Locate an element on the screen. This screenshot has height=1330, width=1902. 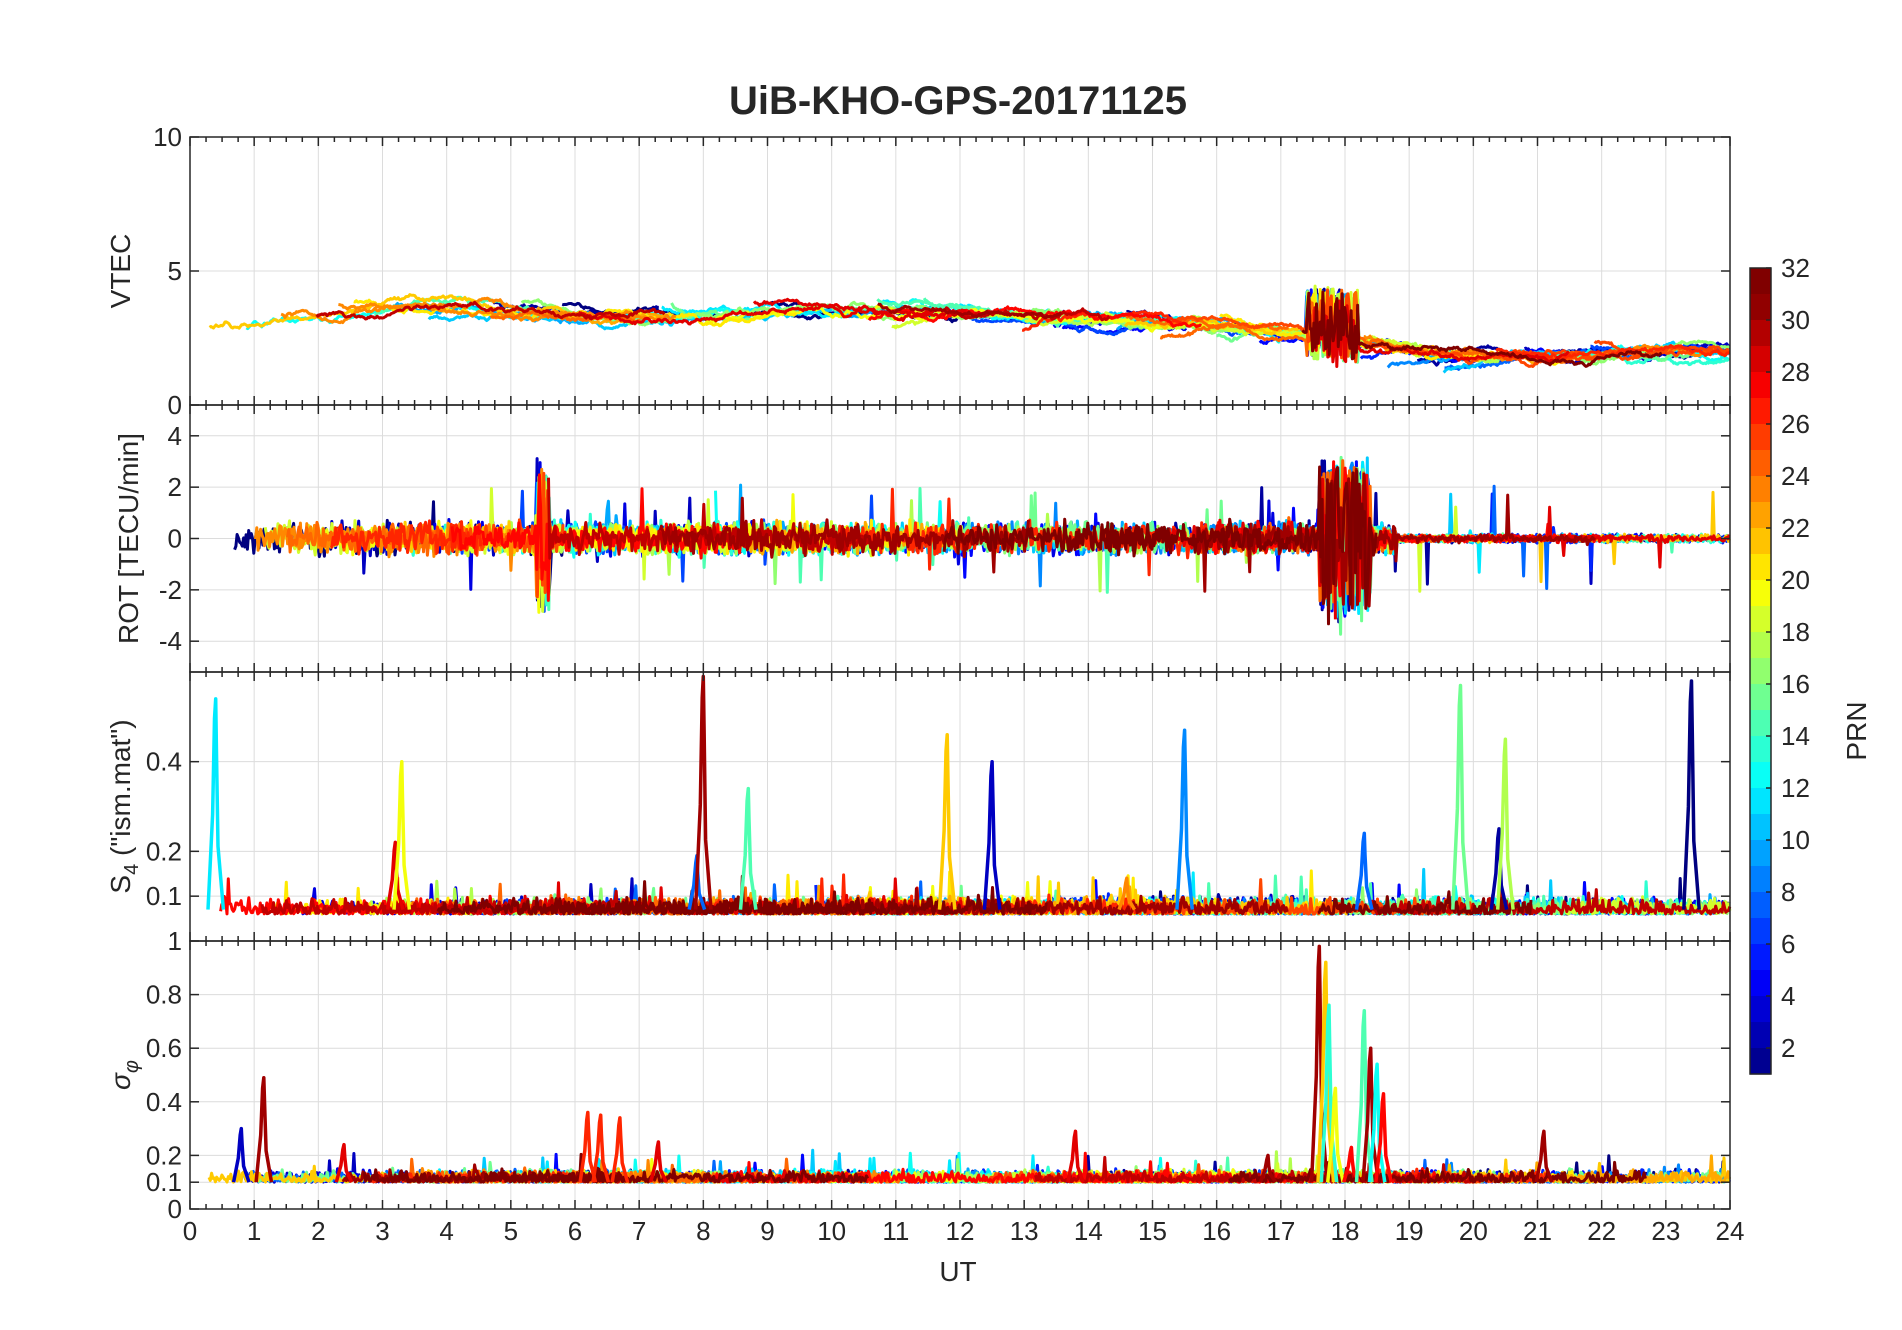
colorbar-tick-label: 28 is located at coordinates (1795, 372).